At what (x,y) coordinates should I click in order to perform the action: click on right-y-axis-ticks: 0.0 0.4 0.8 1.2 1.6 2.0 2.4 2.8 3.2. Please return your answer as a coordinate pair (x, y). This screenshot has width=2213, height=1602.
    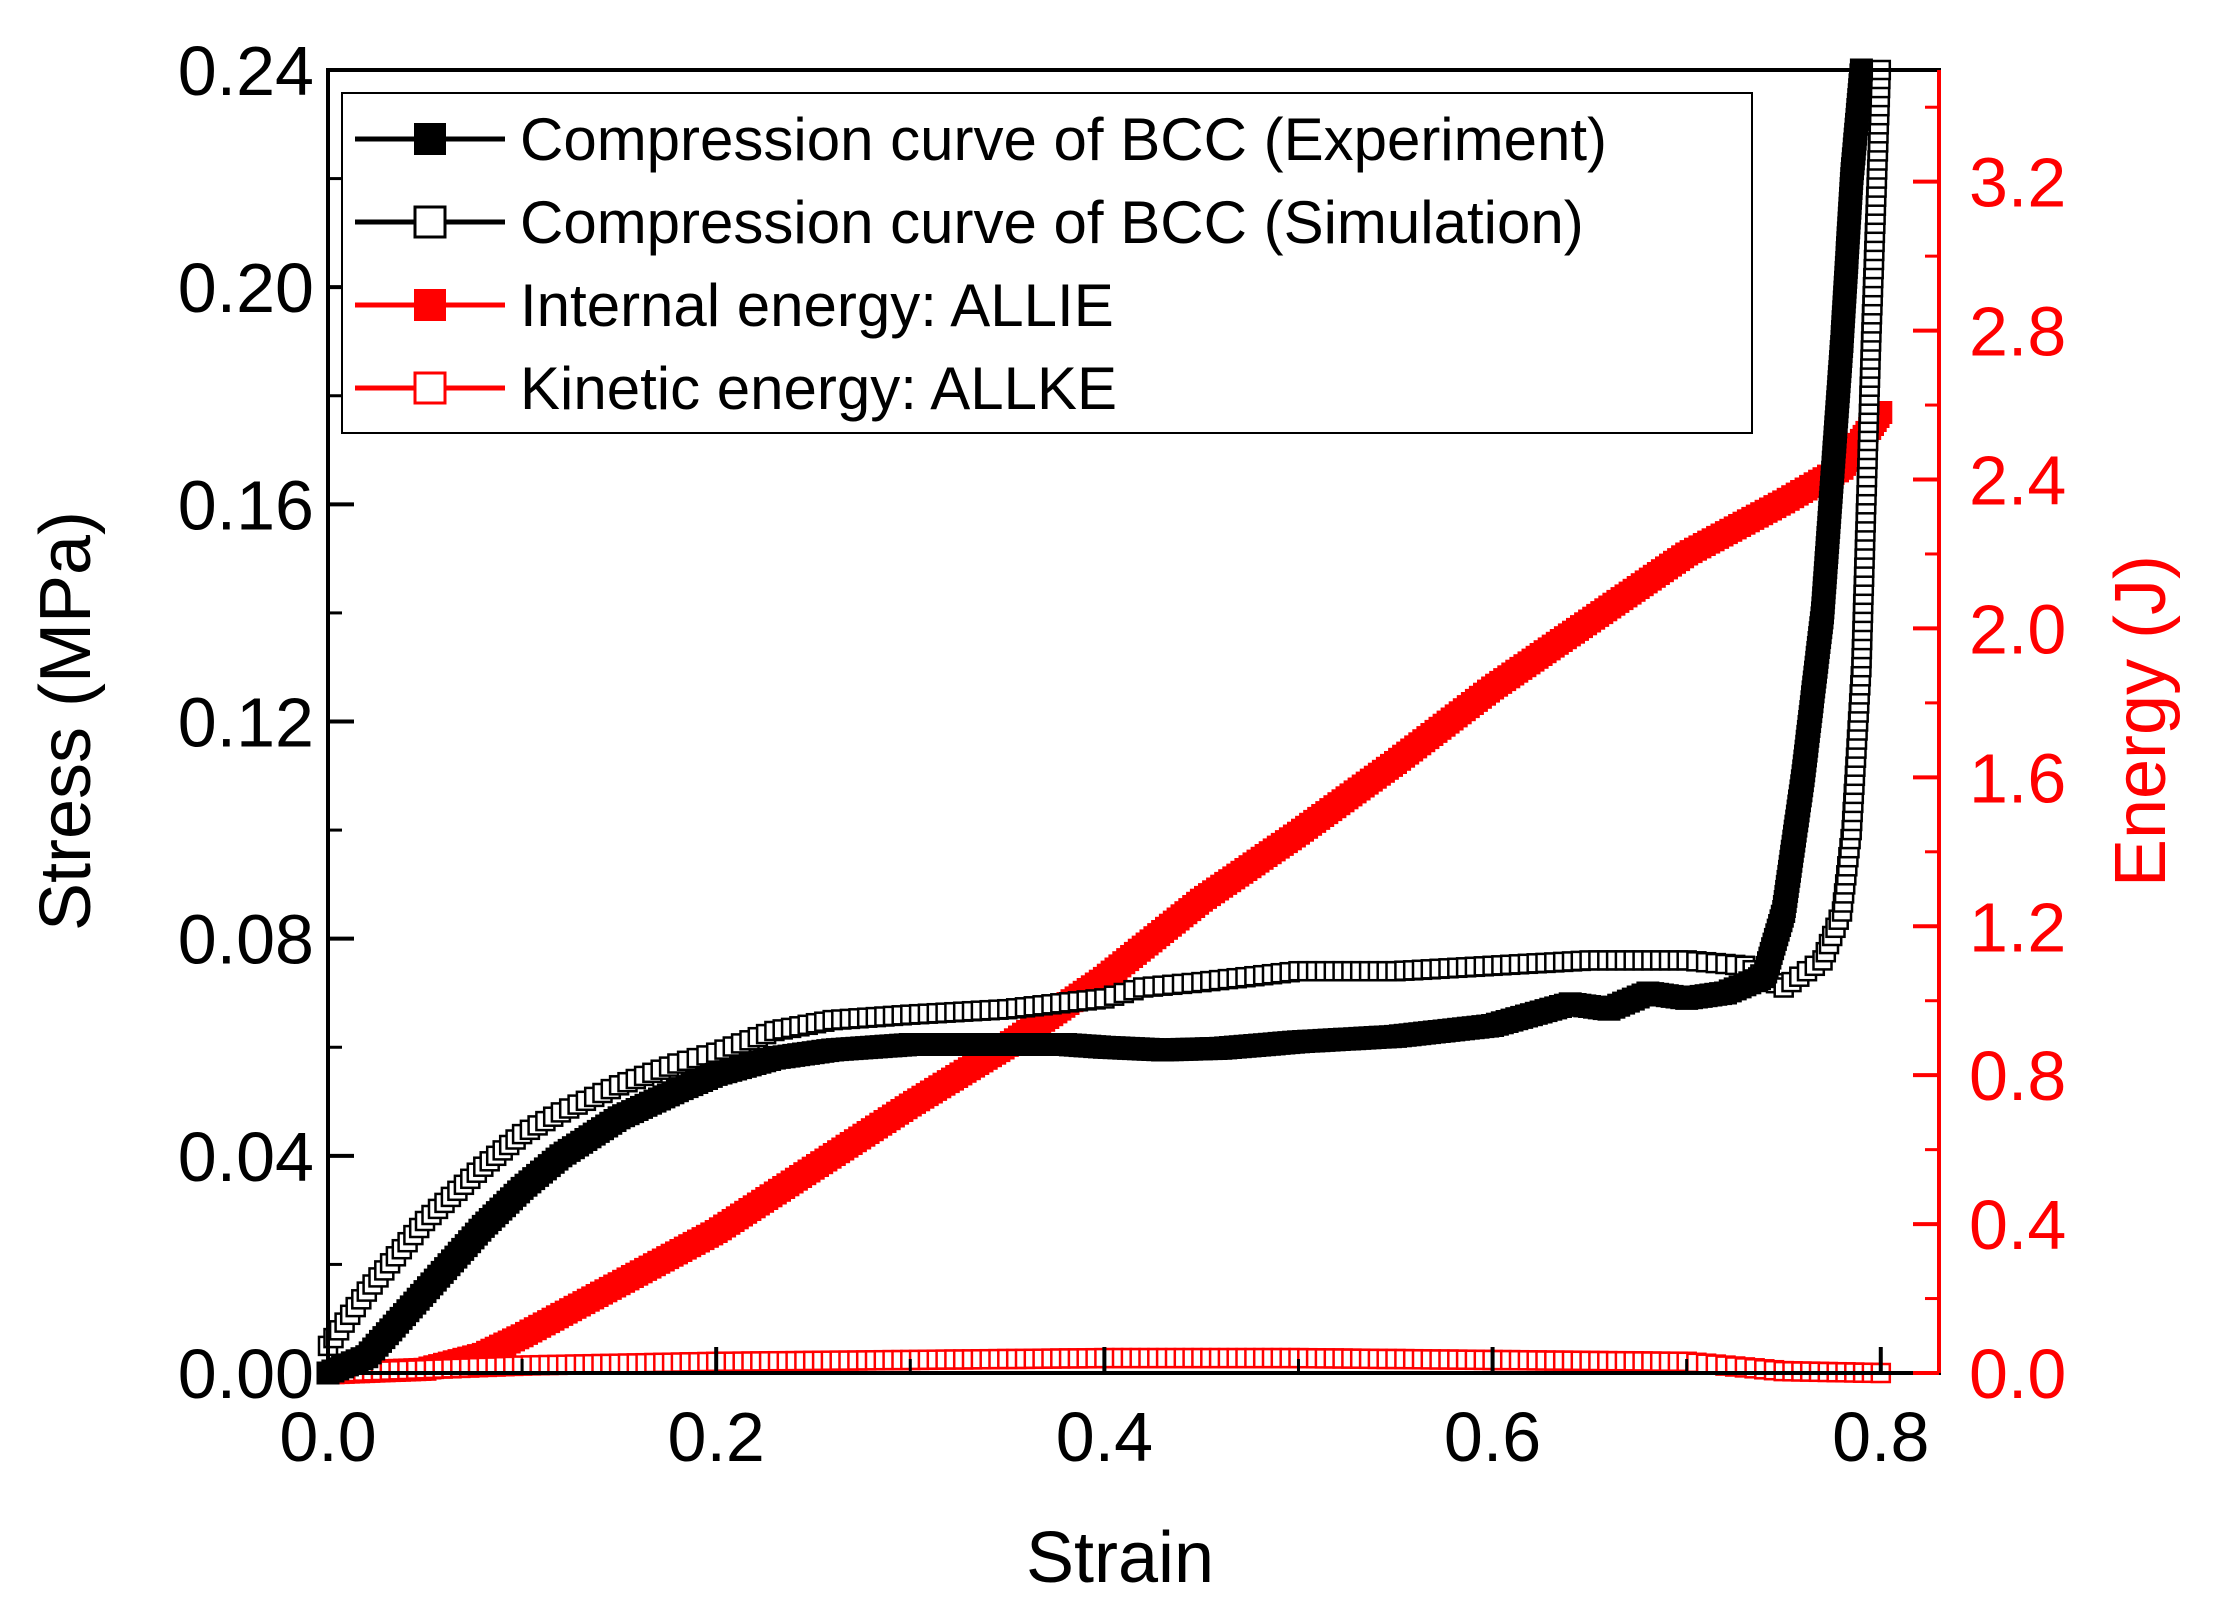
    Looking at the image, I should click on (1989, 759).